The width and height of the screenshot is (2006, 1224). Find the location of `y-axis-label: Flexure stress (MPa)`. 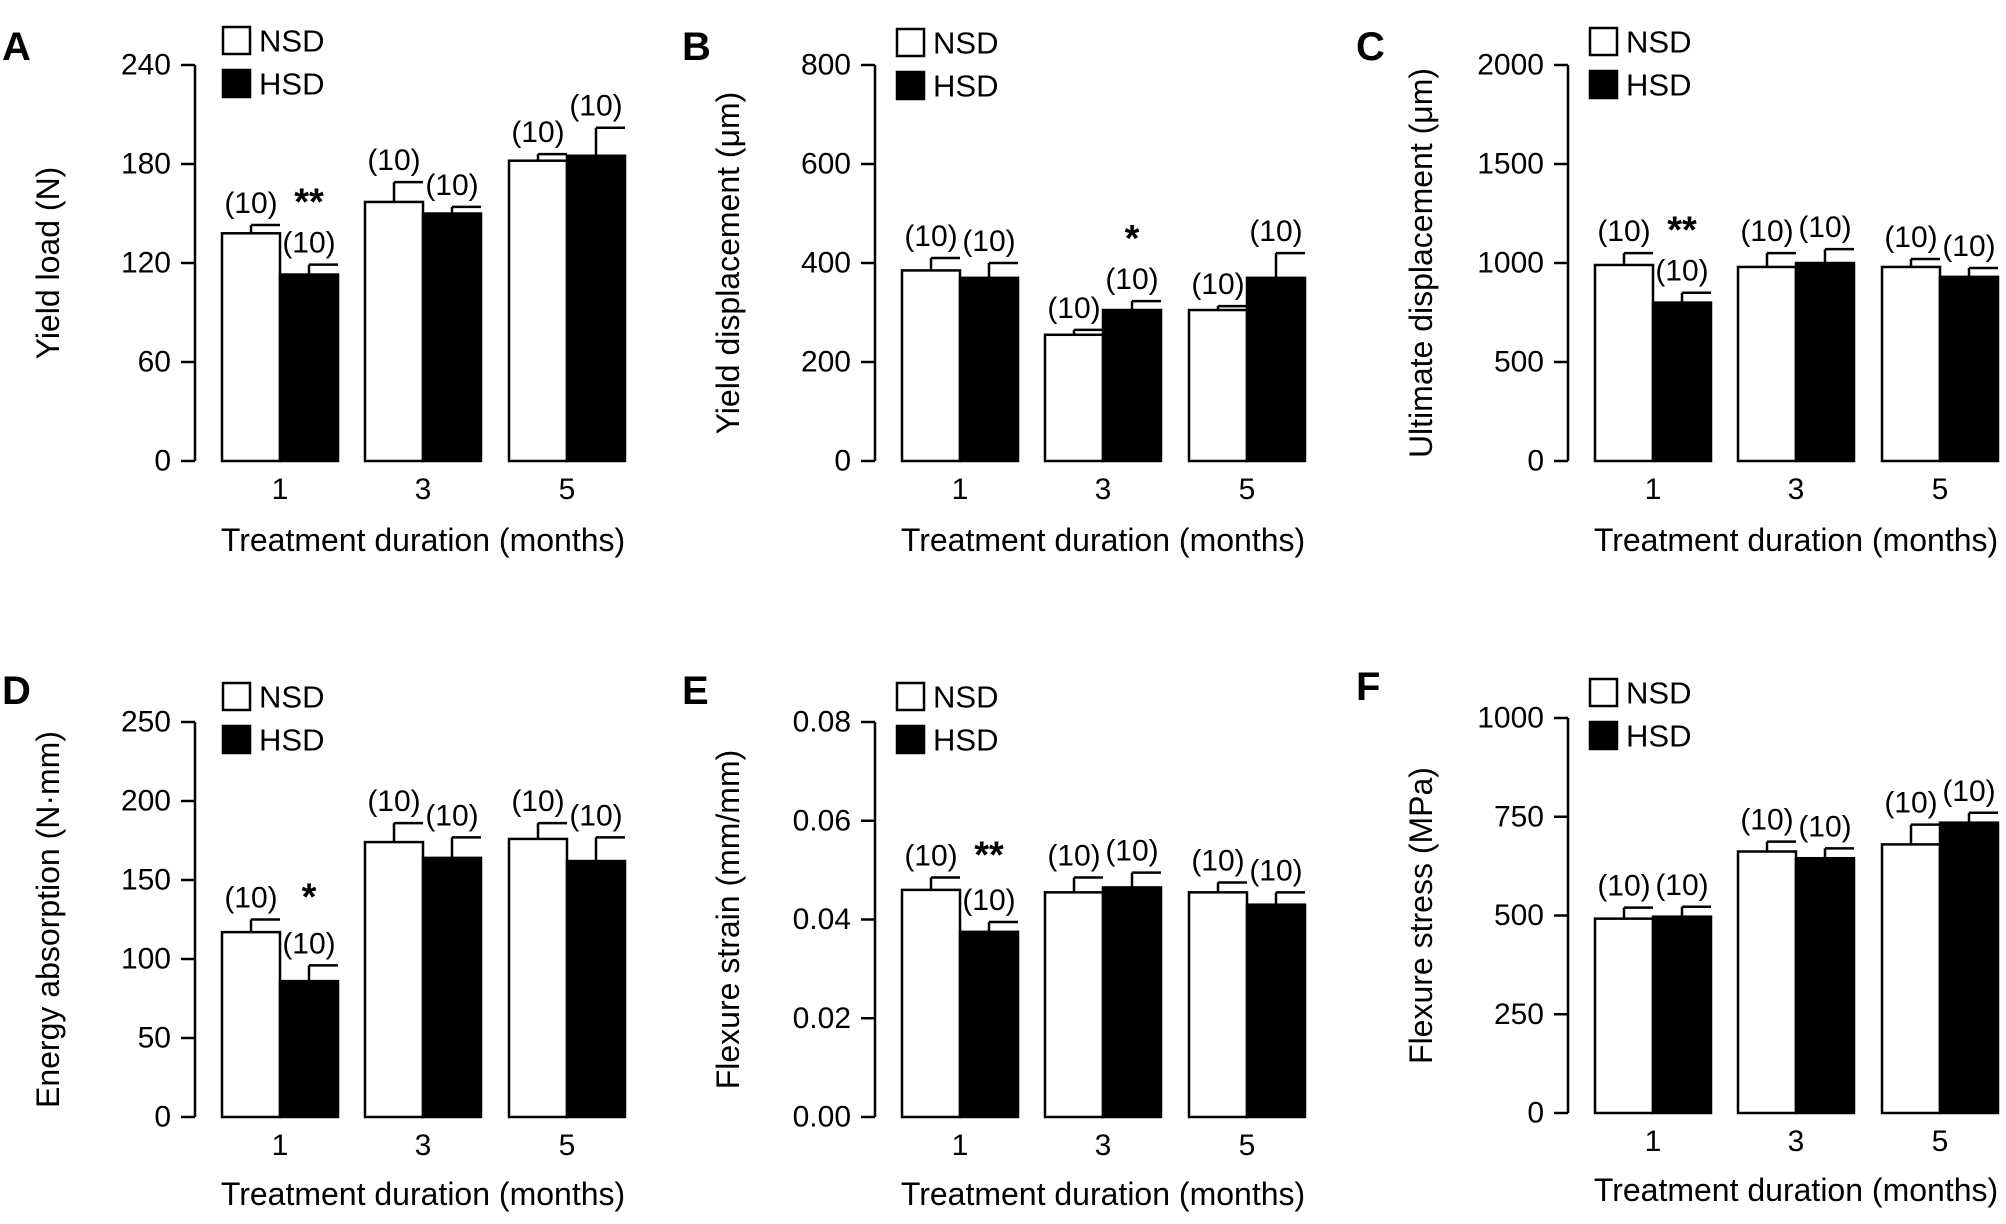

y-axis-label: Flexure stress (MPa) is located at coordinates (1421, 915).